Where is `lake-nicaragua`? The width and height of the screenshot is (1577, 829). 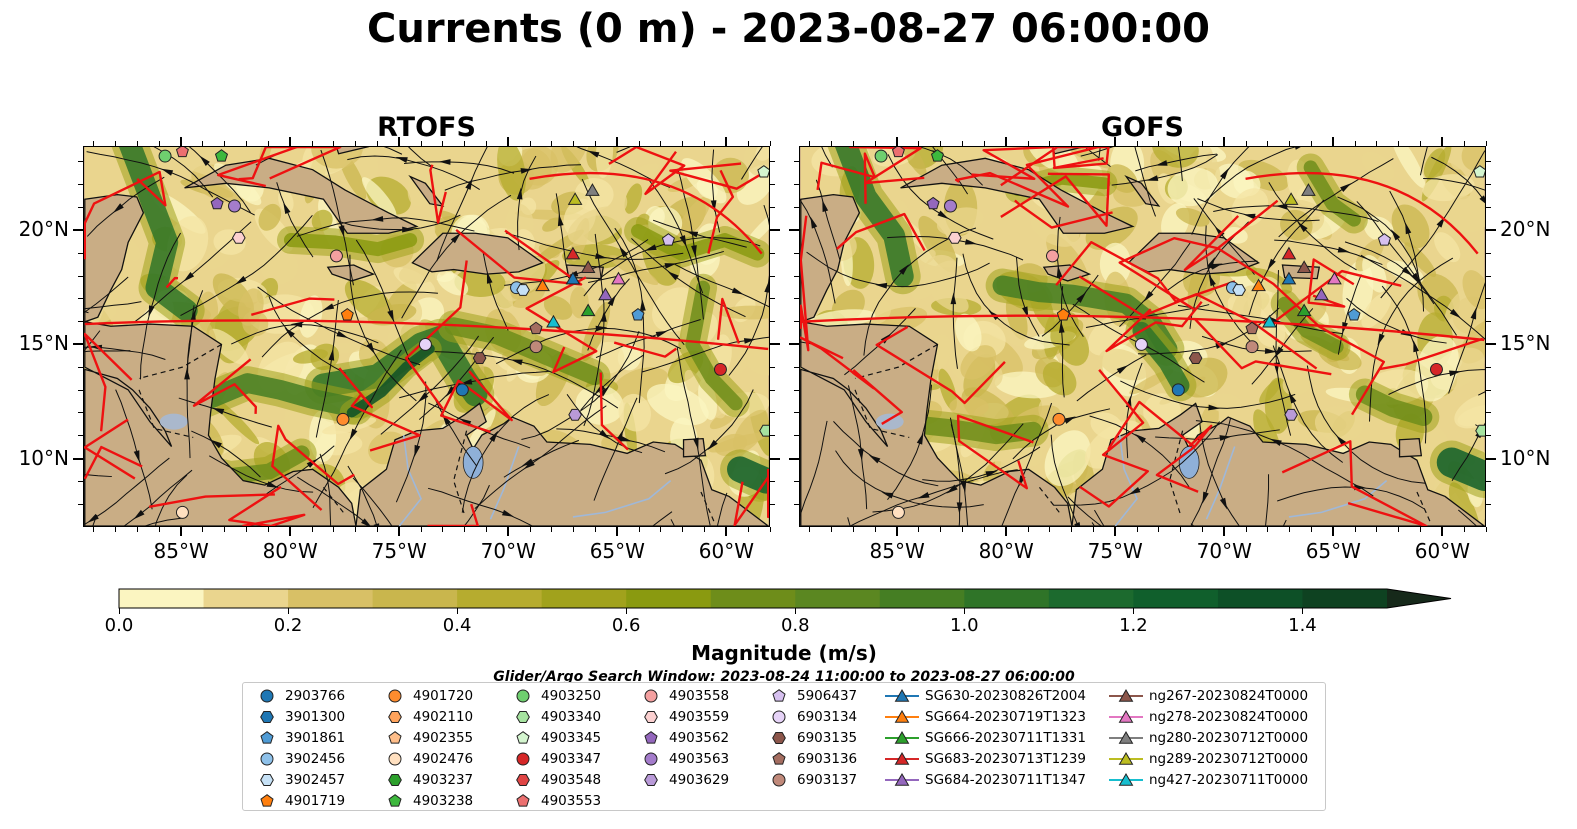 lake-nicaragua is located at coordinates (889, 421).